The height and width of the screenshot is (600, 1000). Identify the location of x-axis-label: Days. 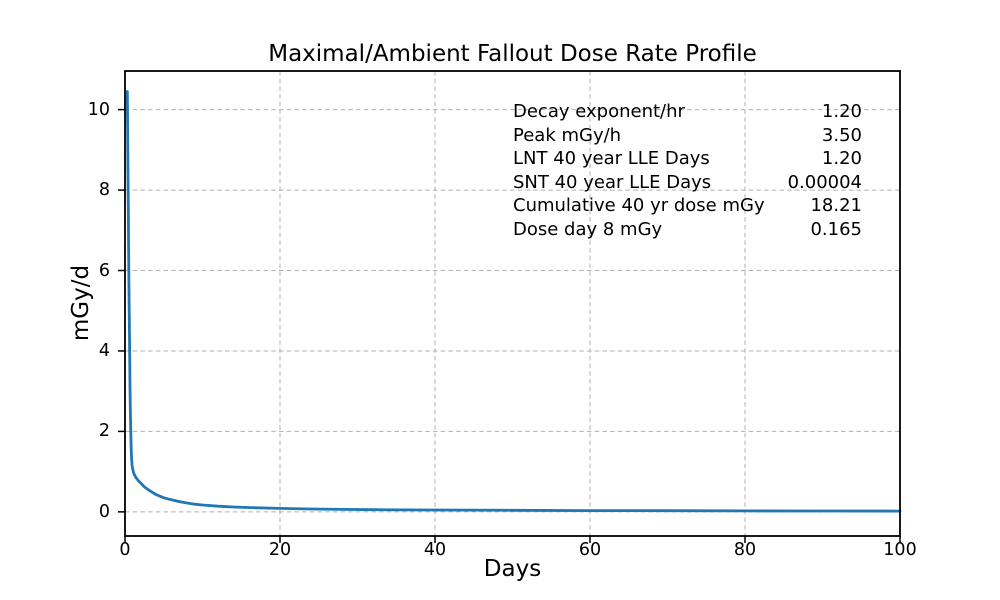
(512, 569).